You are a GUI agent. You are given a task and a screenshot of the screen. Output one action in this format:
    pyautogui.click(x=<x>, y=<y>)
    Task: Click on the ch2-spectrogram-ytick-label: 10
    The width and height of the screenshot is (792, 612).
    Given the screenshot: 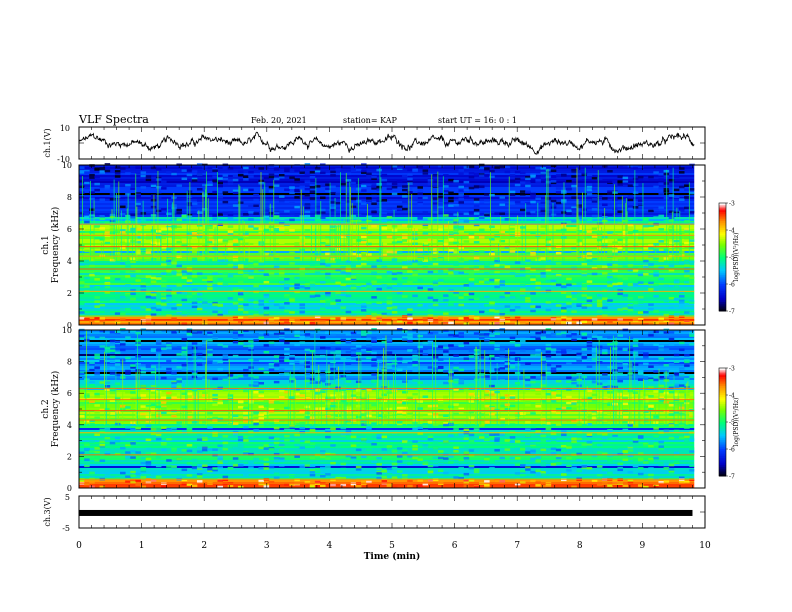 What is the action you would take?
    pyautogui.click(x=67, y=330)
    